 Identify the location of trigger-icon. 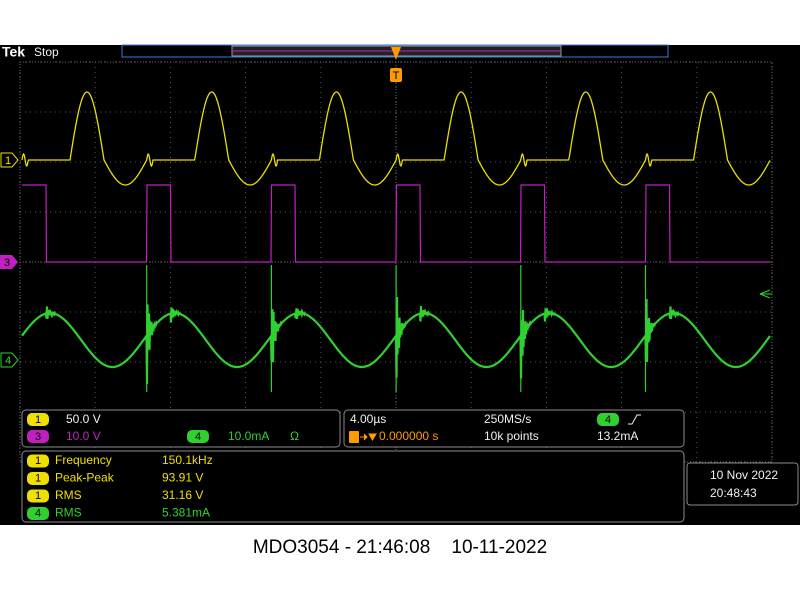
(354, 437).